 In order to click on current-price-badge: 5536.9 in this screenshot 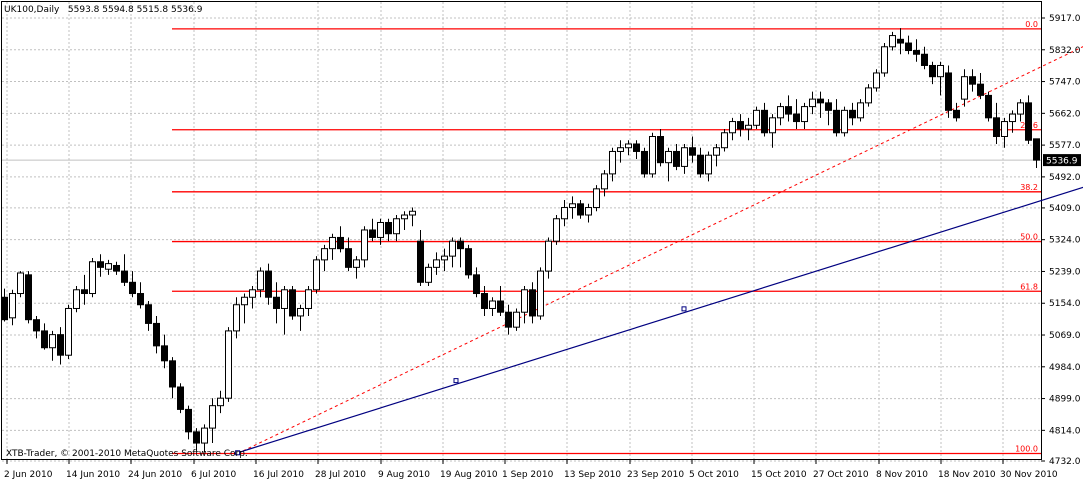, I will do `click(1062, 160)`.